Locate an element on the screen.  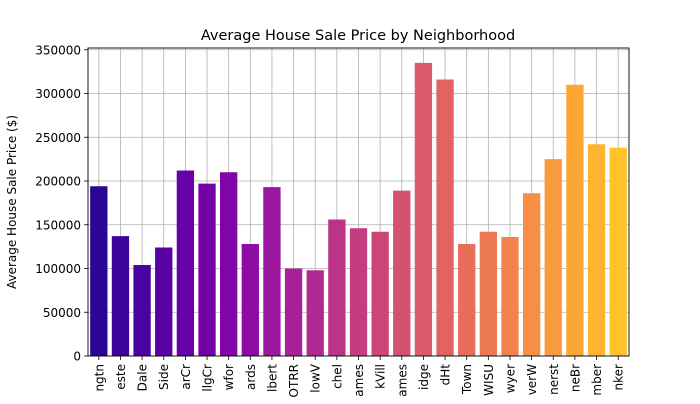
x-tick-label: Town is located at coordinates (467, 379).